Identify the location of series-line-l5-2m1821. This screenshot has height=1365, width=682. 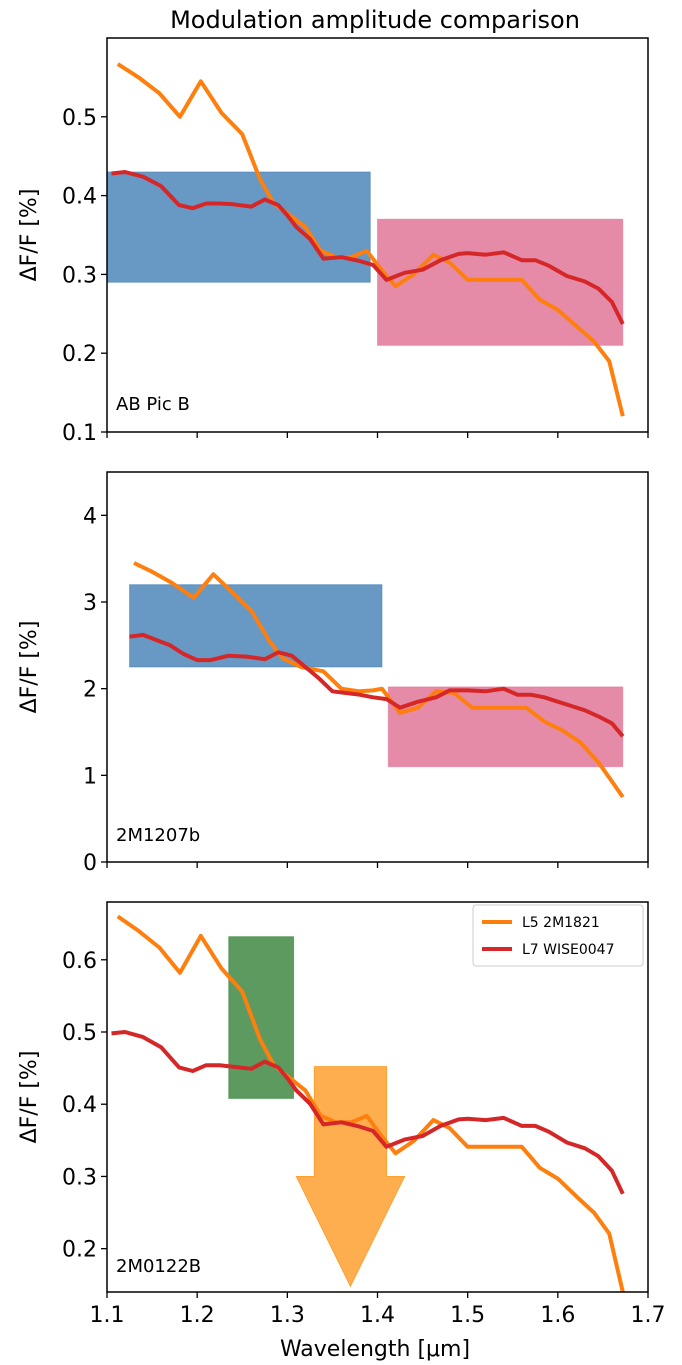
(379, 680).